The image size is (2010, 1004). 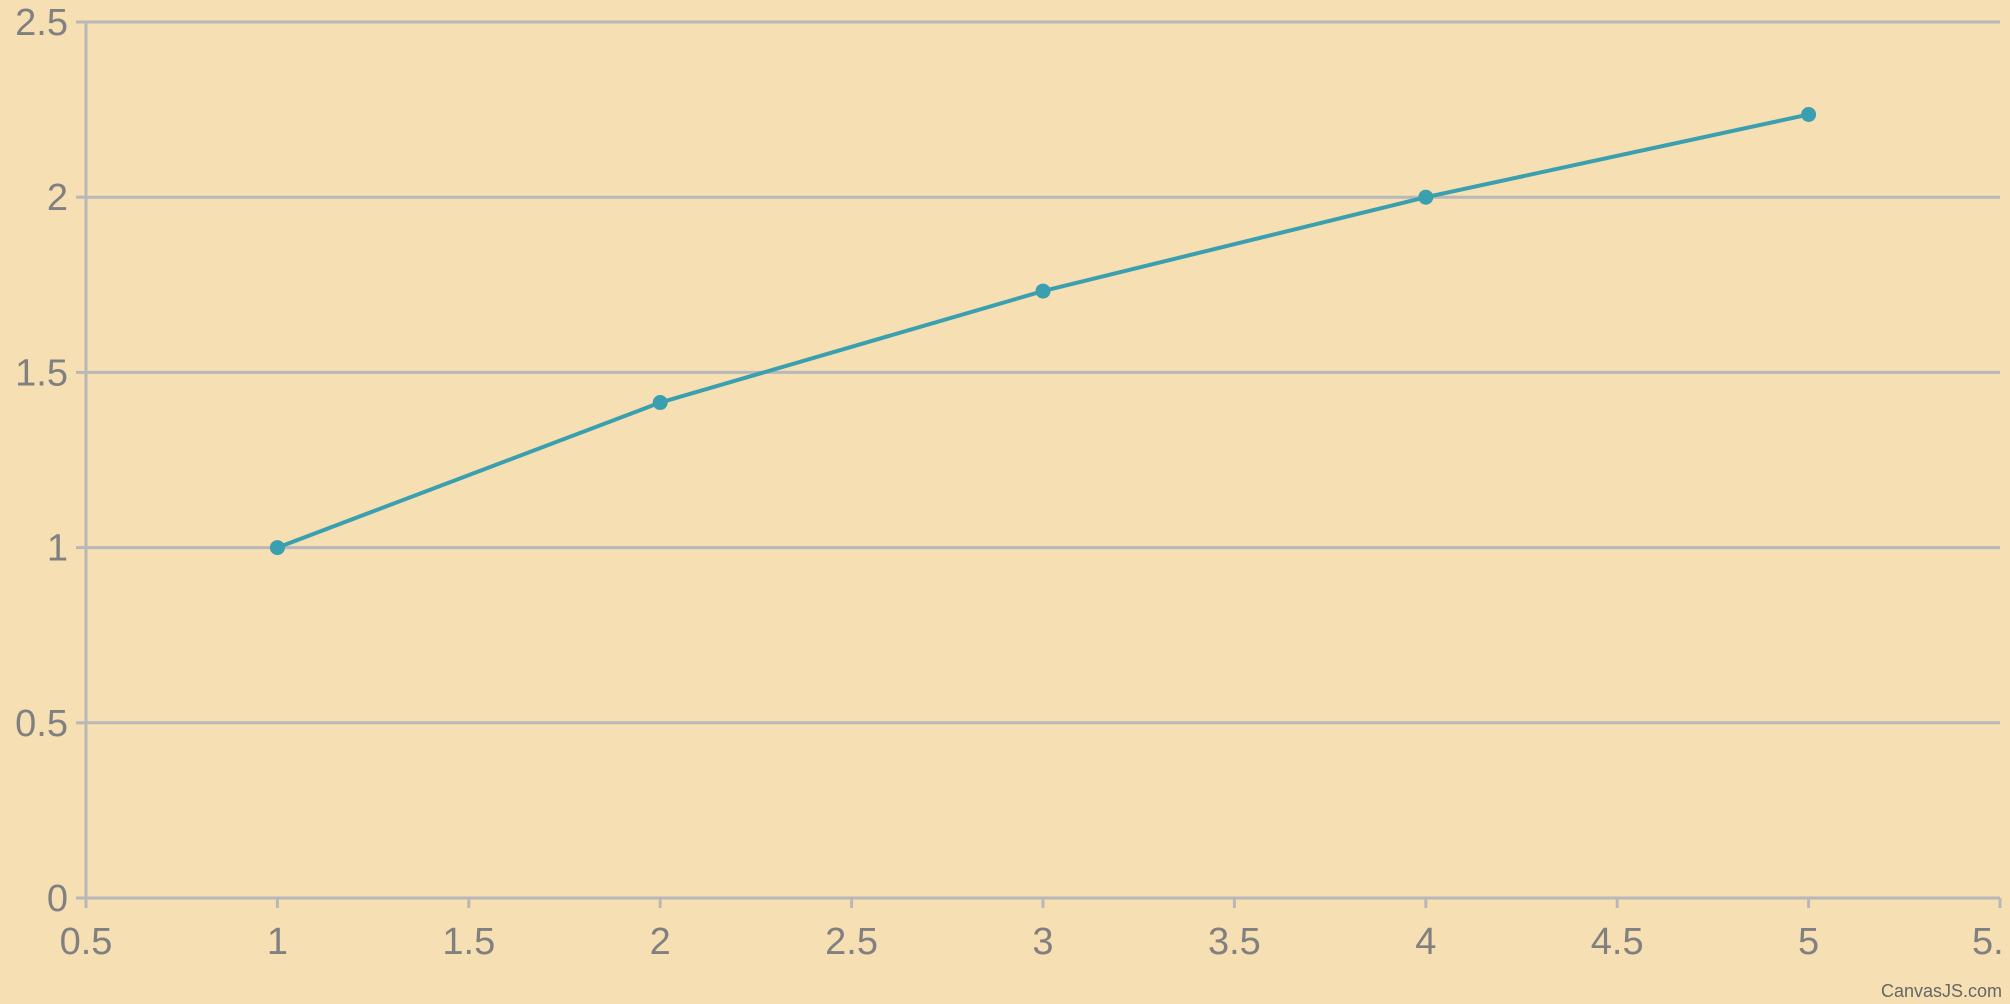 I want to click on x-tick-label: 2, so click(x=660, y=942).